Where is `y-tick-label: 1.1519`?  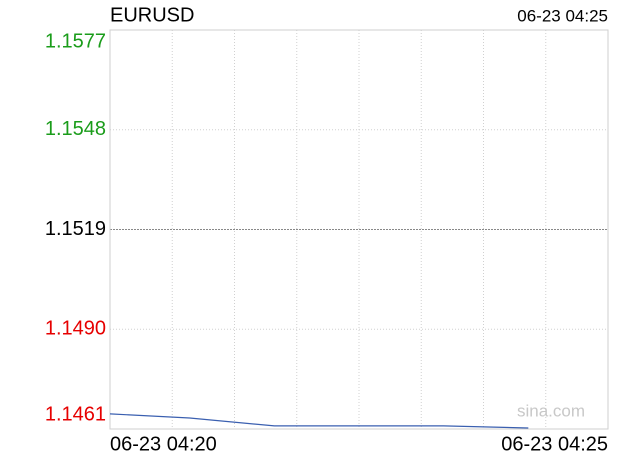
y-tick-label: 1.1519 is located at coordinates (75, 229).